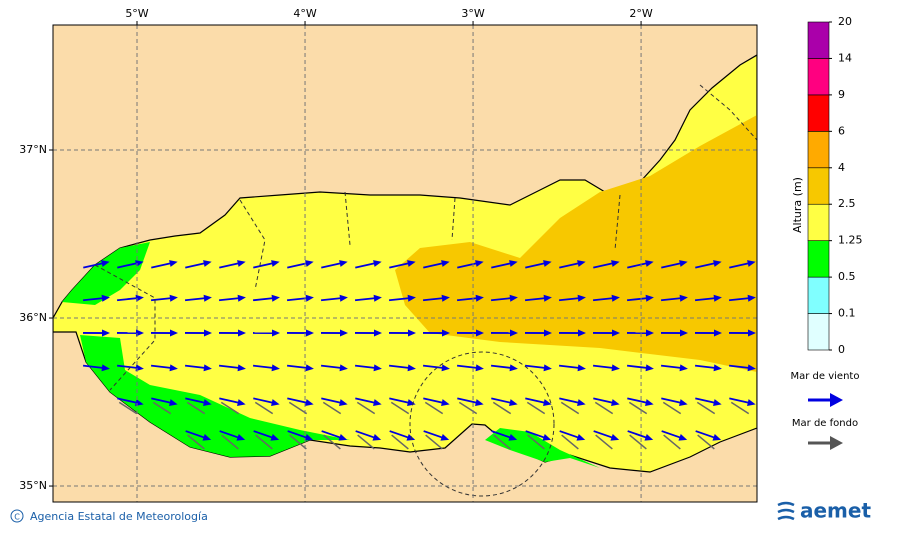 This screenshot has width=900, height=537. I want to click on colorbar-label: 20, so click(845, 21).